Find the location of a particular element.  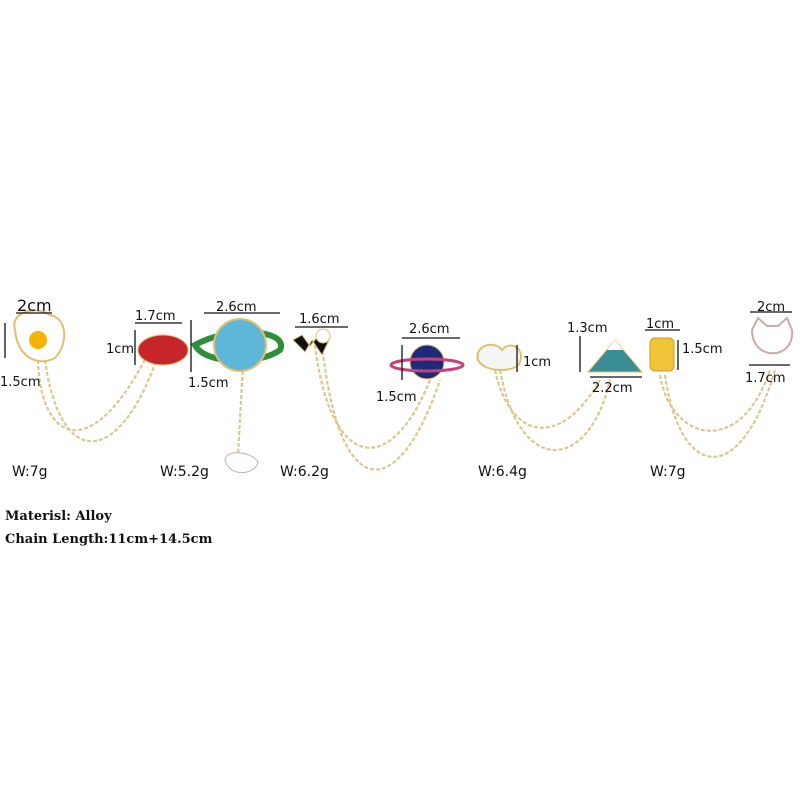

cat-pin is located at coordinates (772, 335).